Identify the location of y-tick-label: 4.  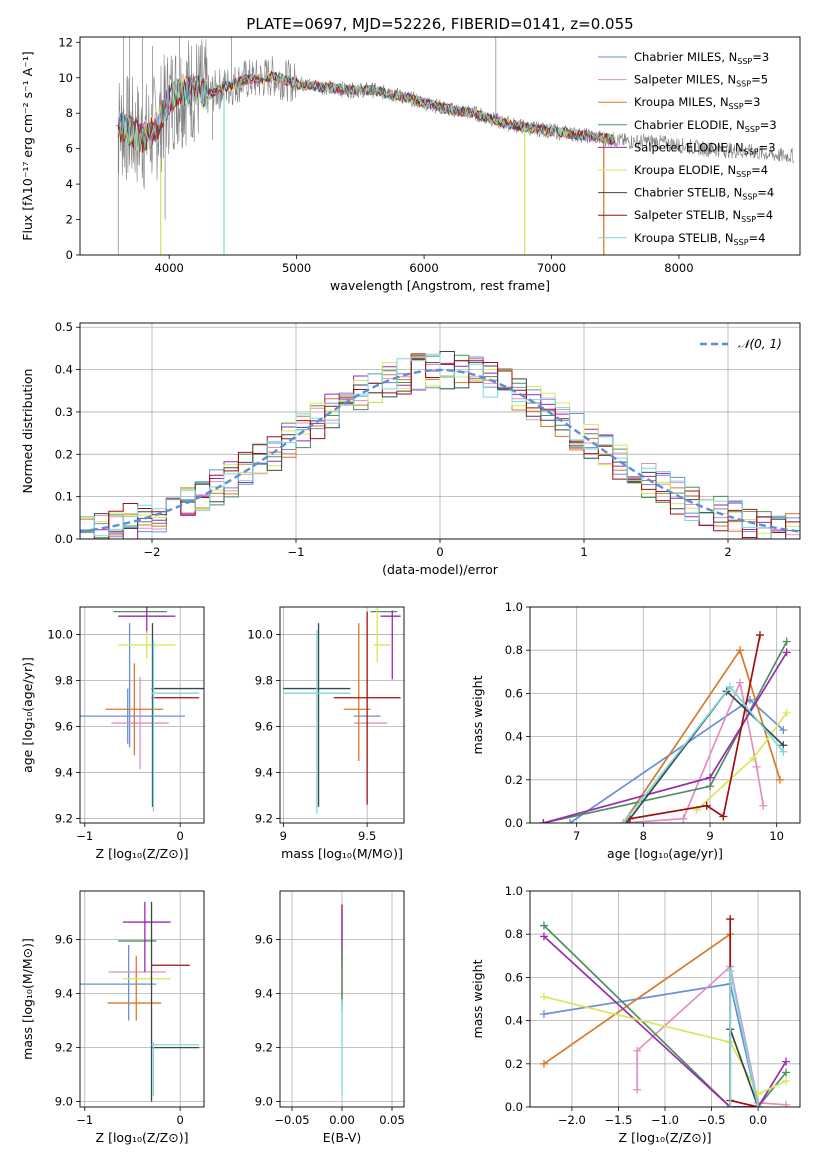
(69, 184).